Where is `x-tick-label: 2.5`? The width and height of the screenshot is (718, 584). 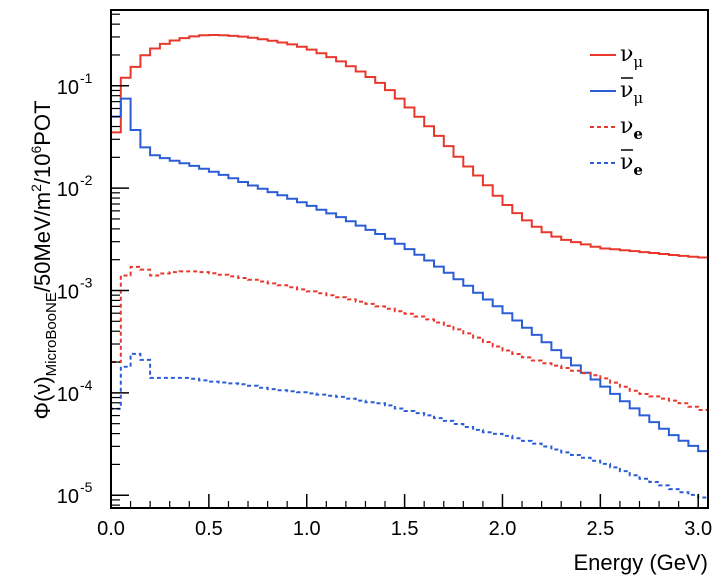
x-tick-label: 2.5 is located at coordinates (600, 529).